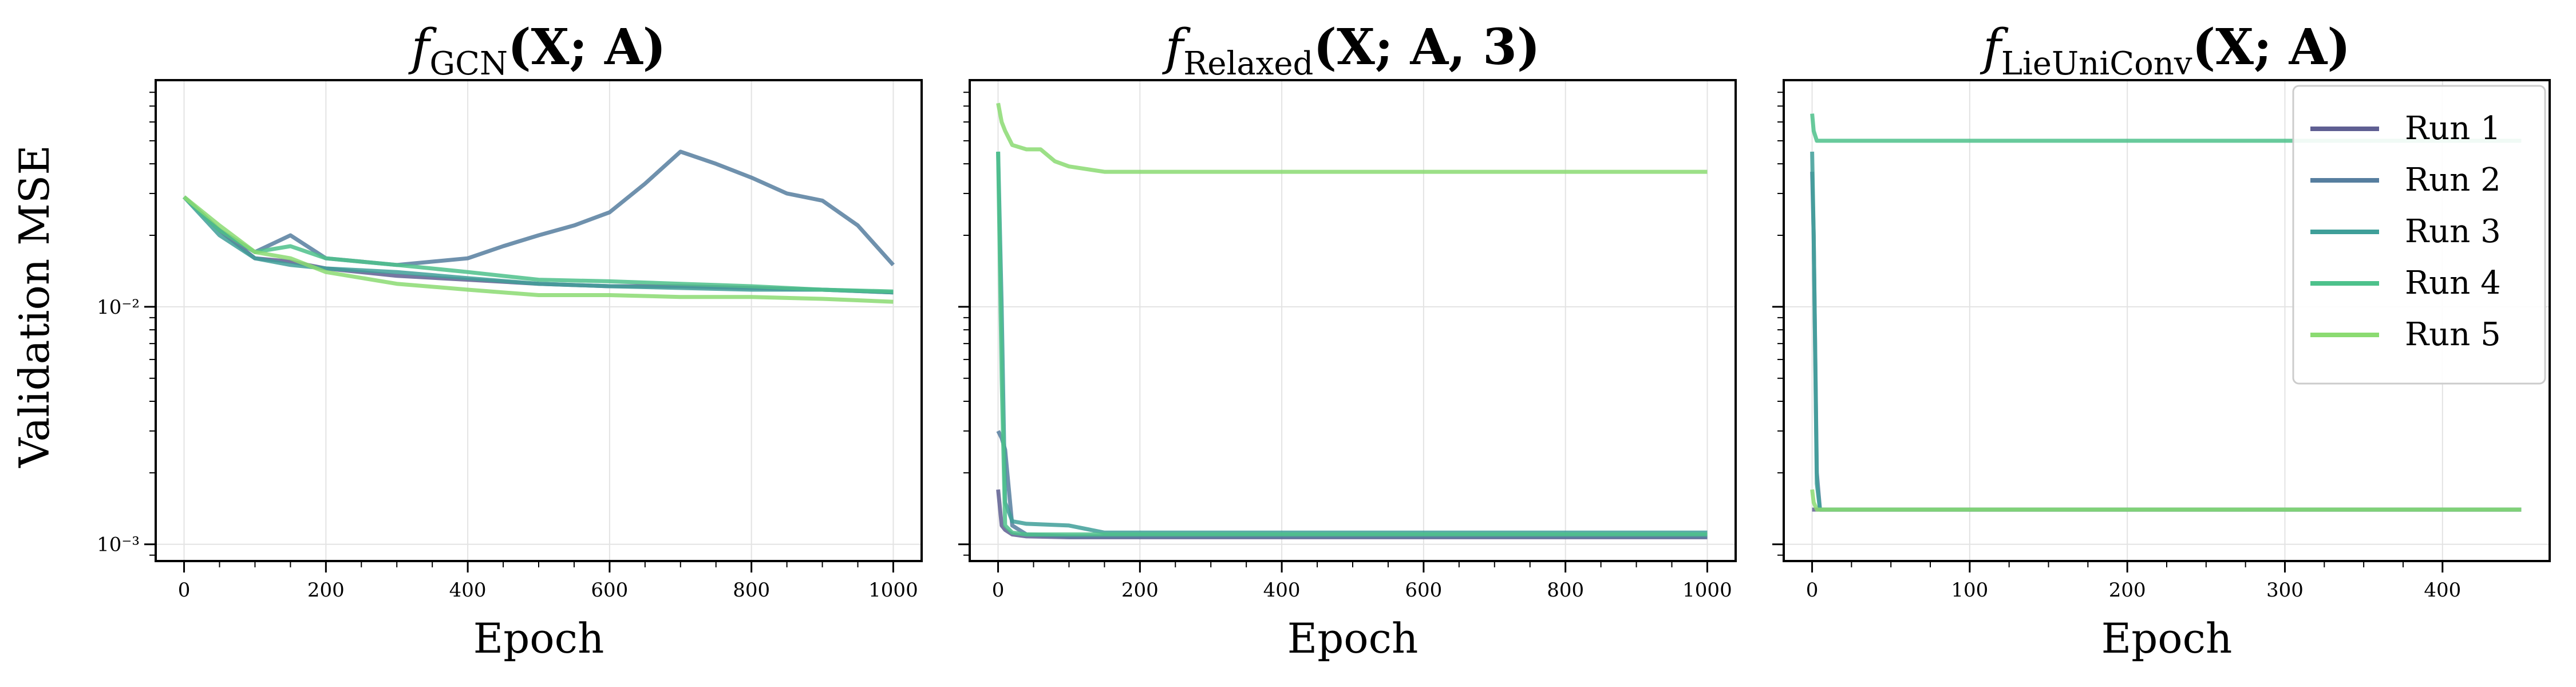 Image resolution: width=2576 pixels, height=687 pixels. Describe the element at coordinates (118, 307) in the screenshot. I see `y-tick-label: 10⁻²` at that location.